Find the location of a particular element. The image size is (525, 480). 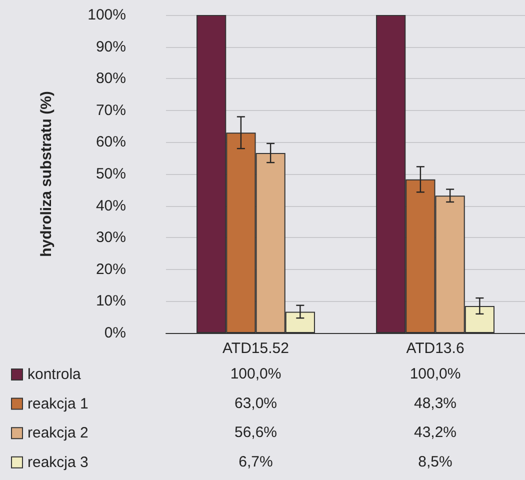

y-tick-label: 30% is located at coordinates (111, 237).